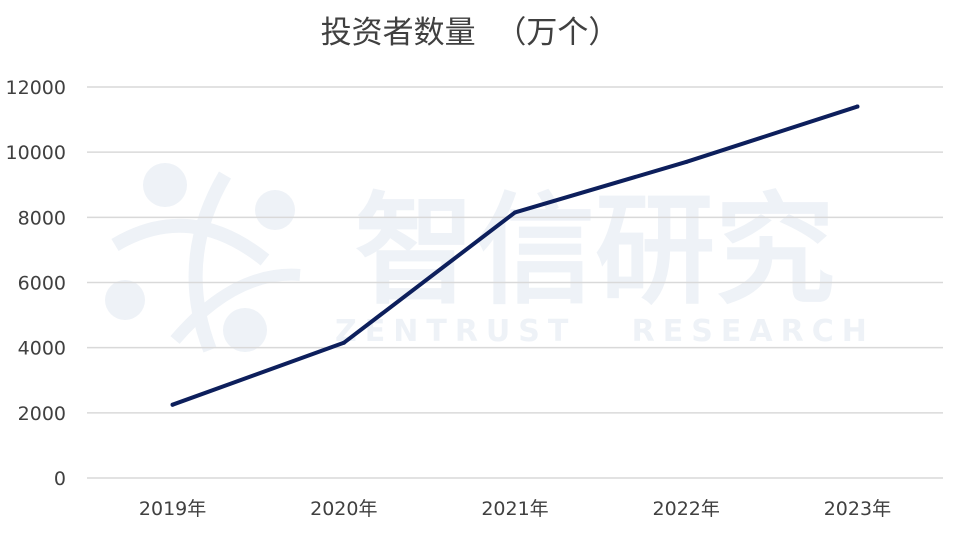  I want to click on y-tick-label: 0, so click(60, 479).